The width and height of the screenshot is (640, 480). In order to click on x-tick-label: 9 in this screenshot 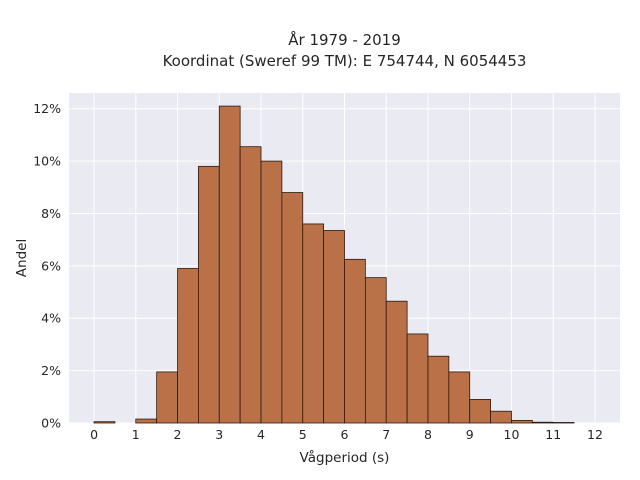, I will do `click(470, 434)`.